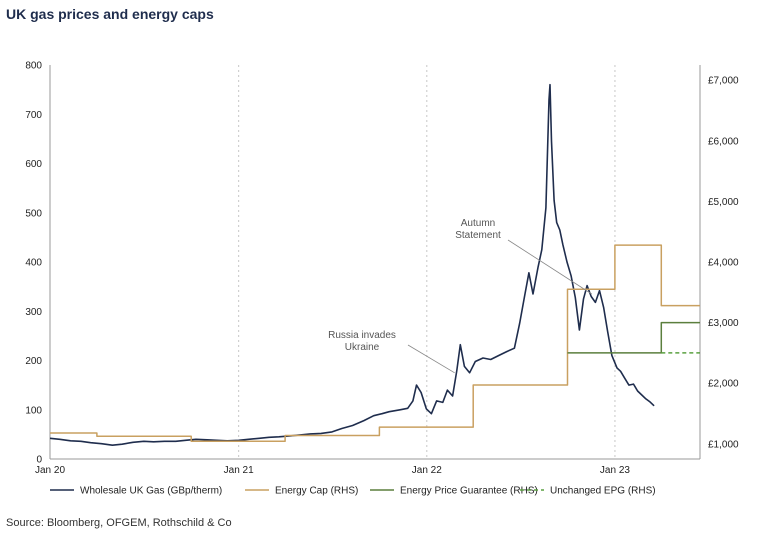 This screenshot has height=538, width=760. What do you see at coordinates (33, 66) in the screenshot?
I see `y-left-tick-label: 800` at bounding box center [33, 66].